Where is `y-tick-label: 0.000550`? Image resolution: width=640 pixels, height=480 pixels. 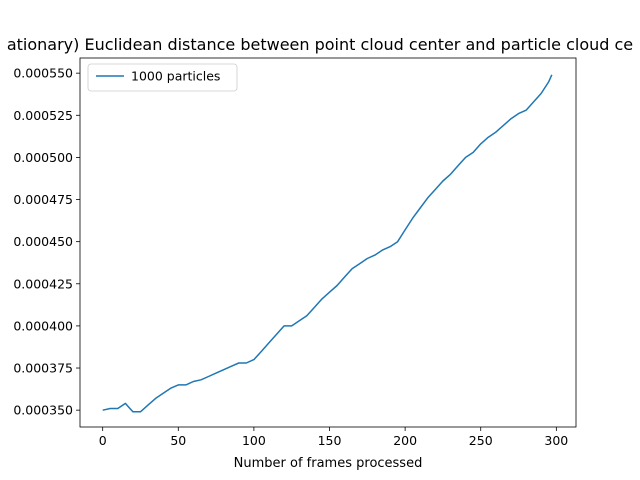
y-tick-label: 0.000550 is located at coordinates (43, 73).